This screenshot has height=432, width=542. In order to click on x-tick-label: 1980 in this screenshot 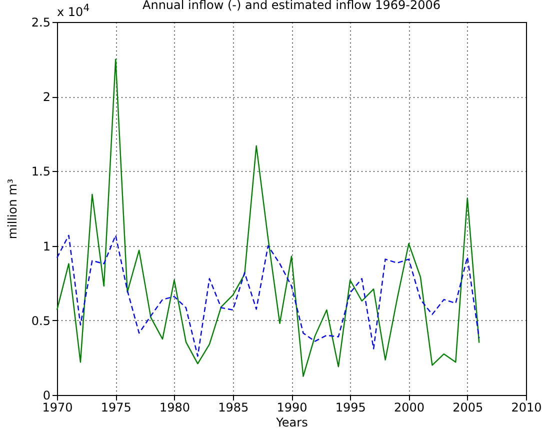, I will do `click(174, 407)`.